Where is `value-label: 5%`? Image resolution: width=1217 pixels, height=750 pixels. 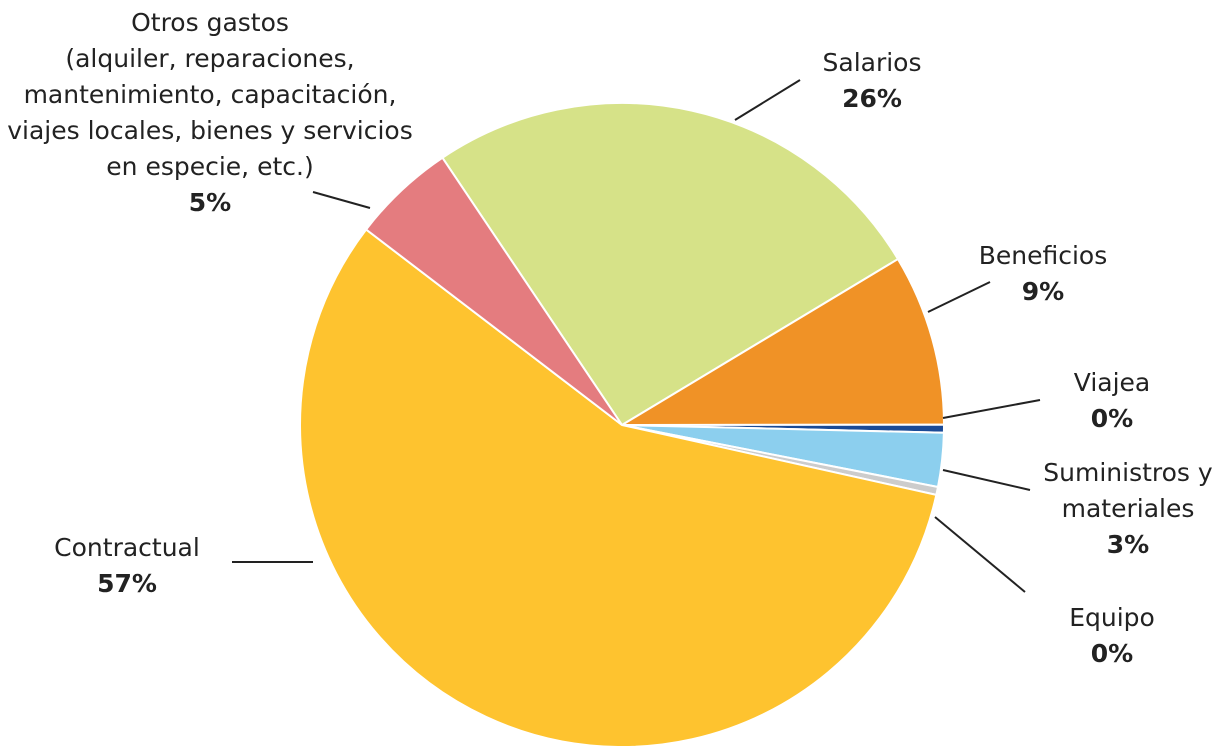 value-label: 5% is located at coordinates (210, 202).